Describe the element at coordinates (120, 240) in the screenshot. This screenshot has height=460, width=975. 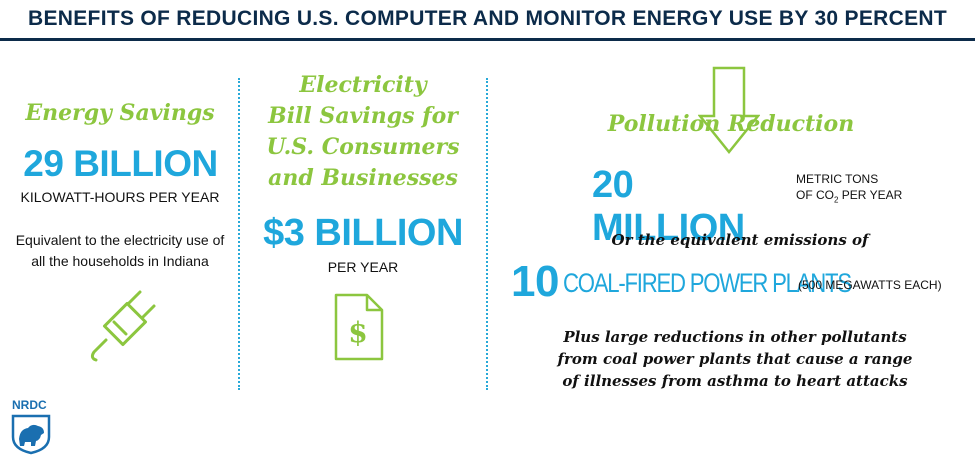
I see `description-line: Equivalent to the electricity use of` at that location.